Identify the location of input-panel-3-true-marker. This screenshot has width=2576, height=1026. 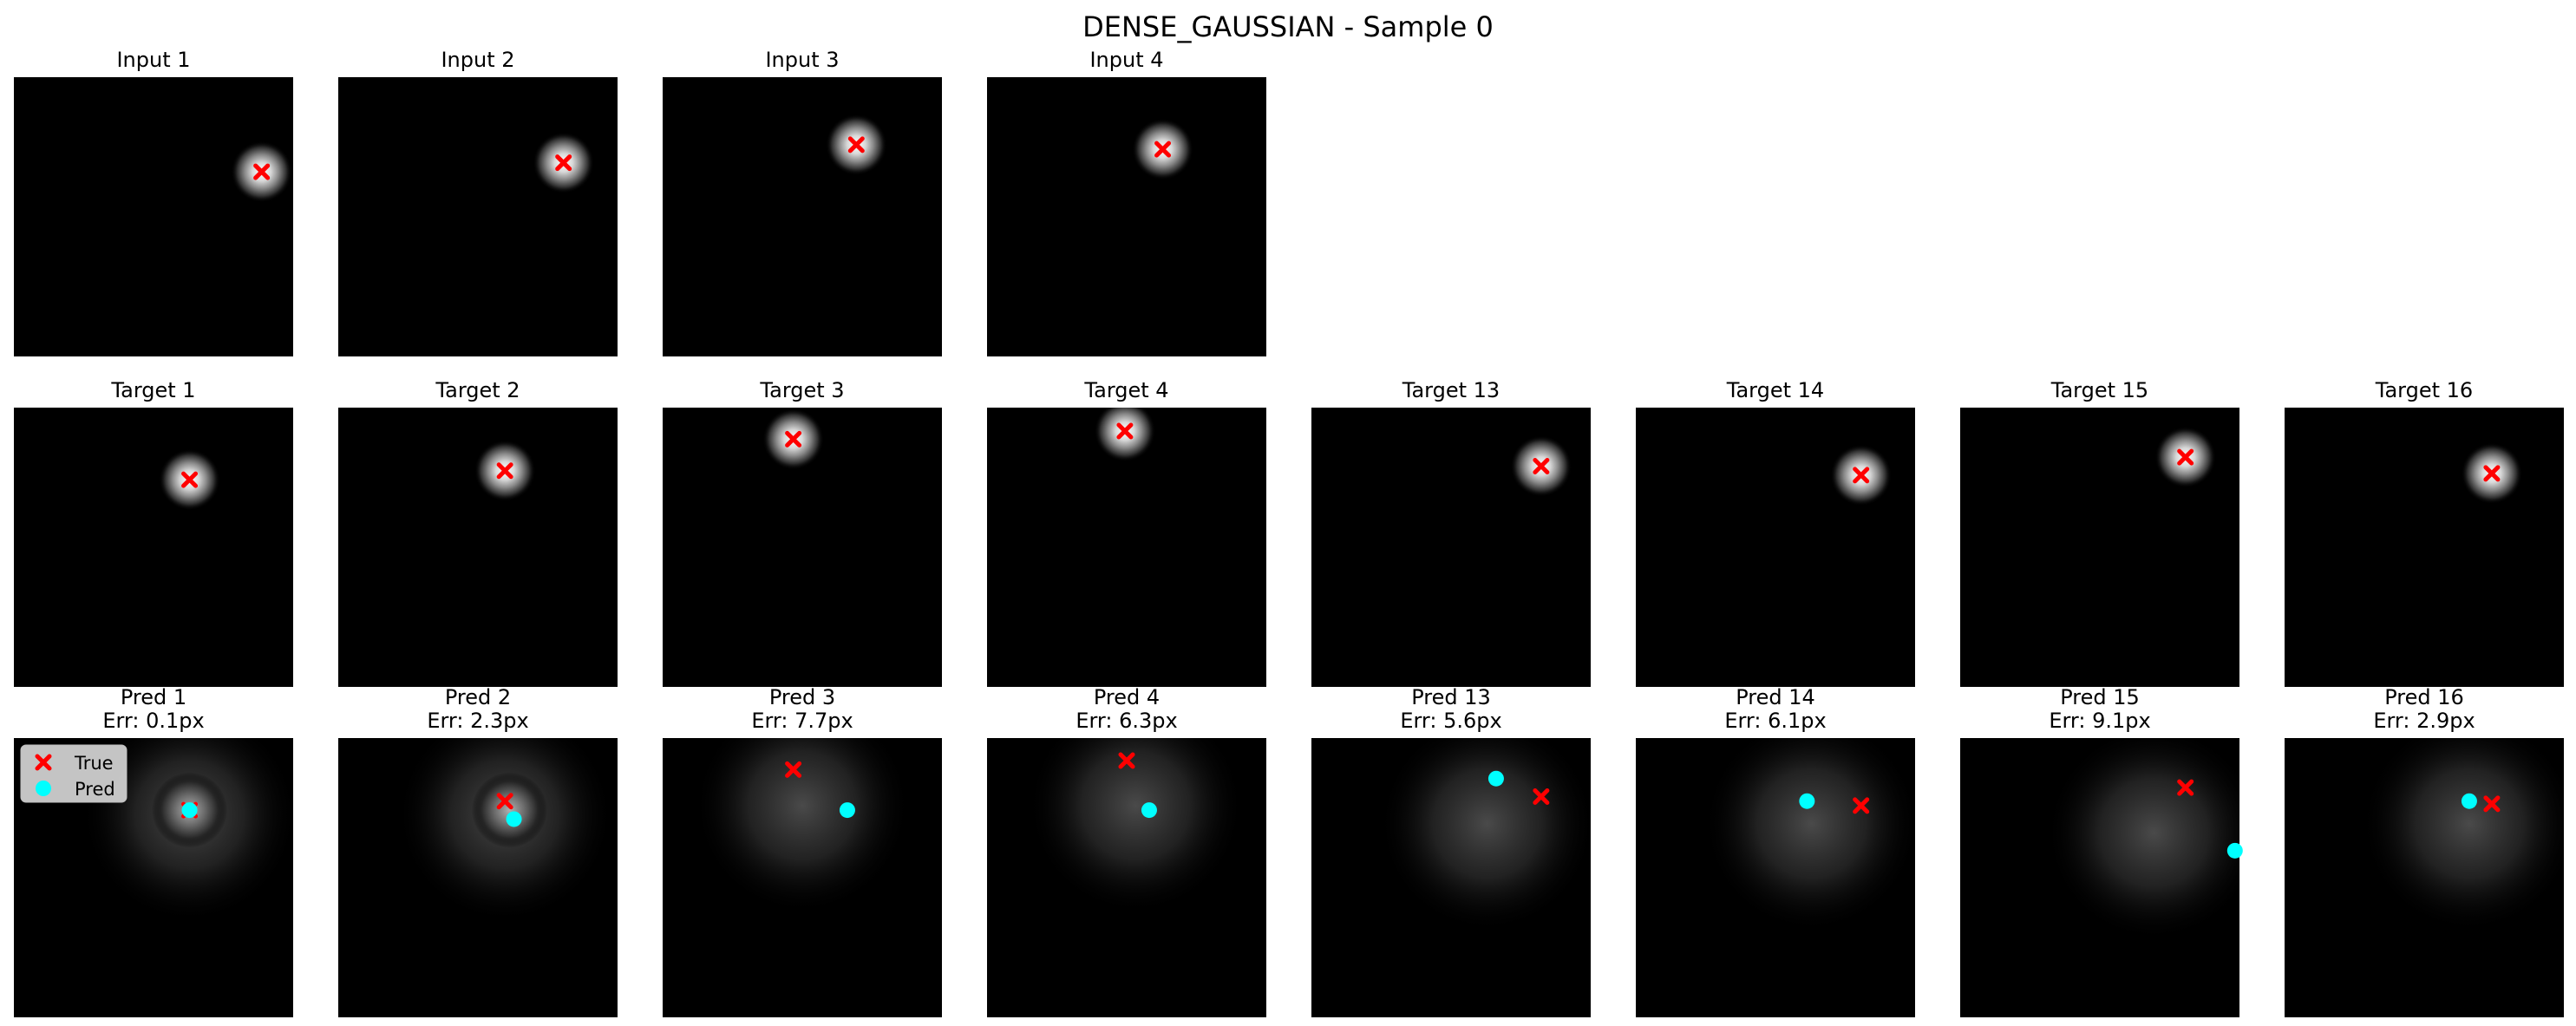
(856, 145).